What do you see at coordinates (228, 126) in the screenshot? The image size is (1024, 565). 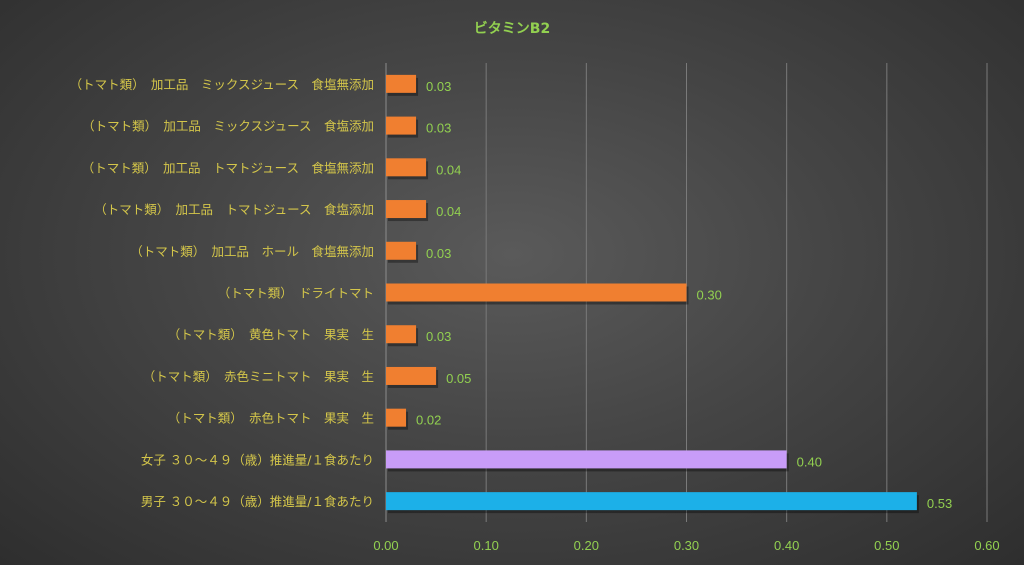 I see `category-label: （トマト類） 加工品 ミックスジュース 食塩添加` at bounding box center [228, 126].